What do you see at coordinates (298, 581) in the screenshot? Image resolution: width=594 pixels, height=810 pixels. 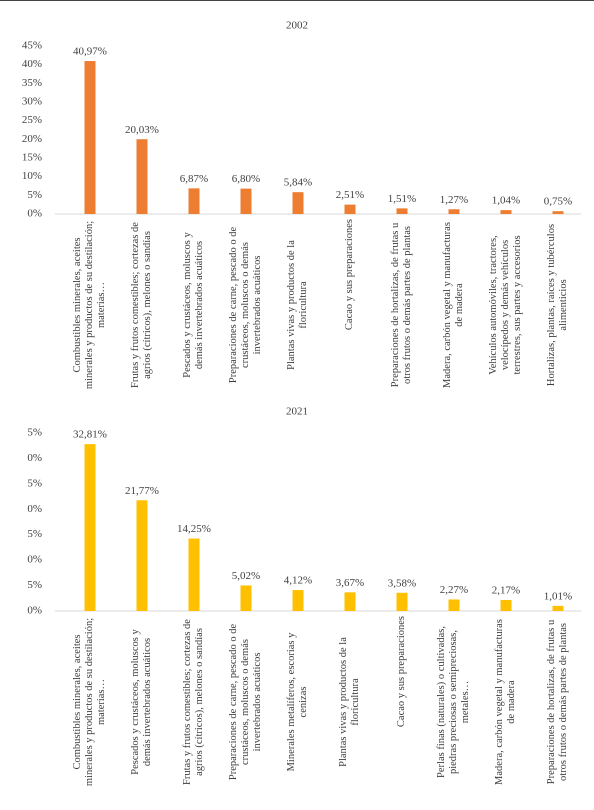 I see `value-label: 4,12%` at bounding box center [298, 581].